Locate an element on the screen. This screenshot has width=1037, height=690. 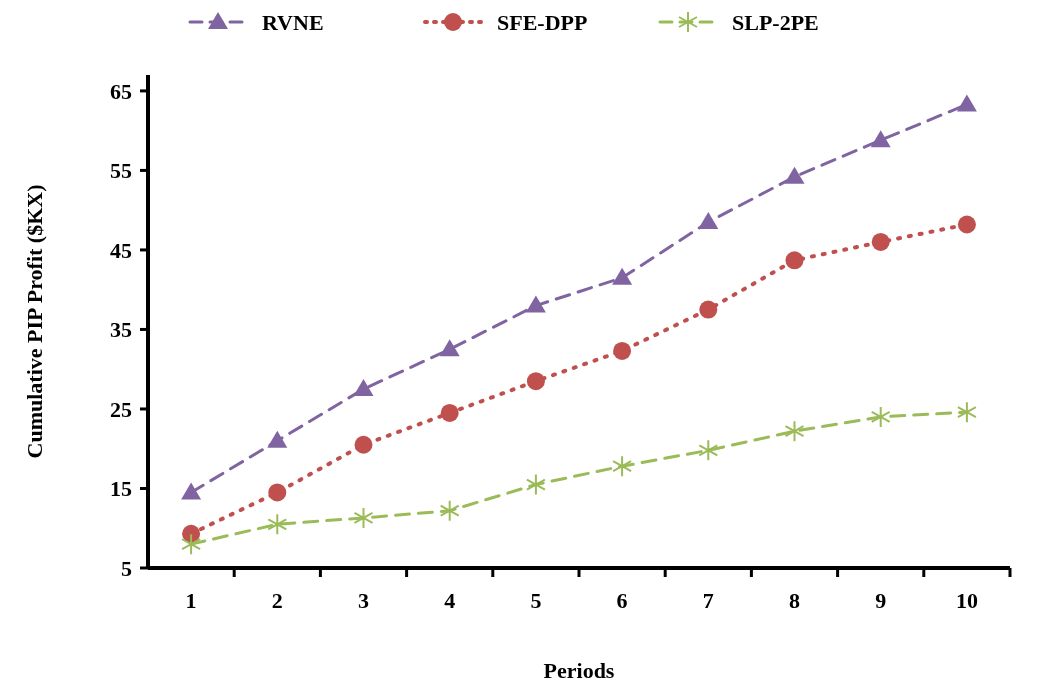
x-tick-label: 5 is located at coordinates (536, 600).